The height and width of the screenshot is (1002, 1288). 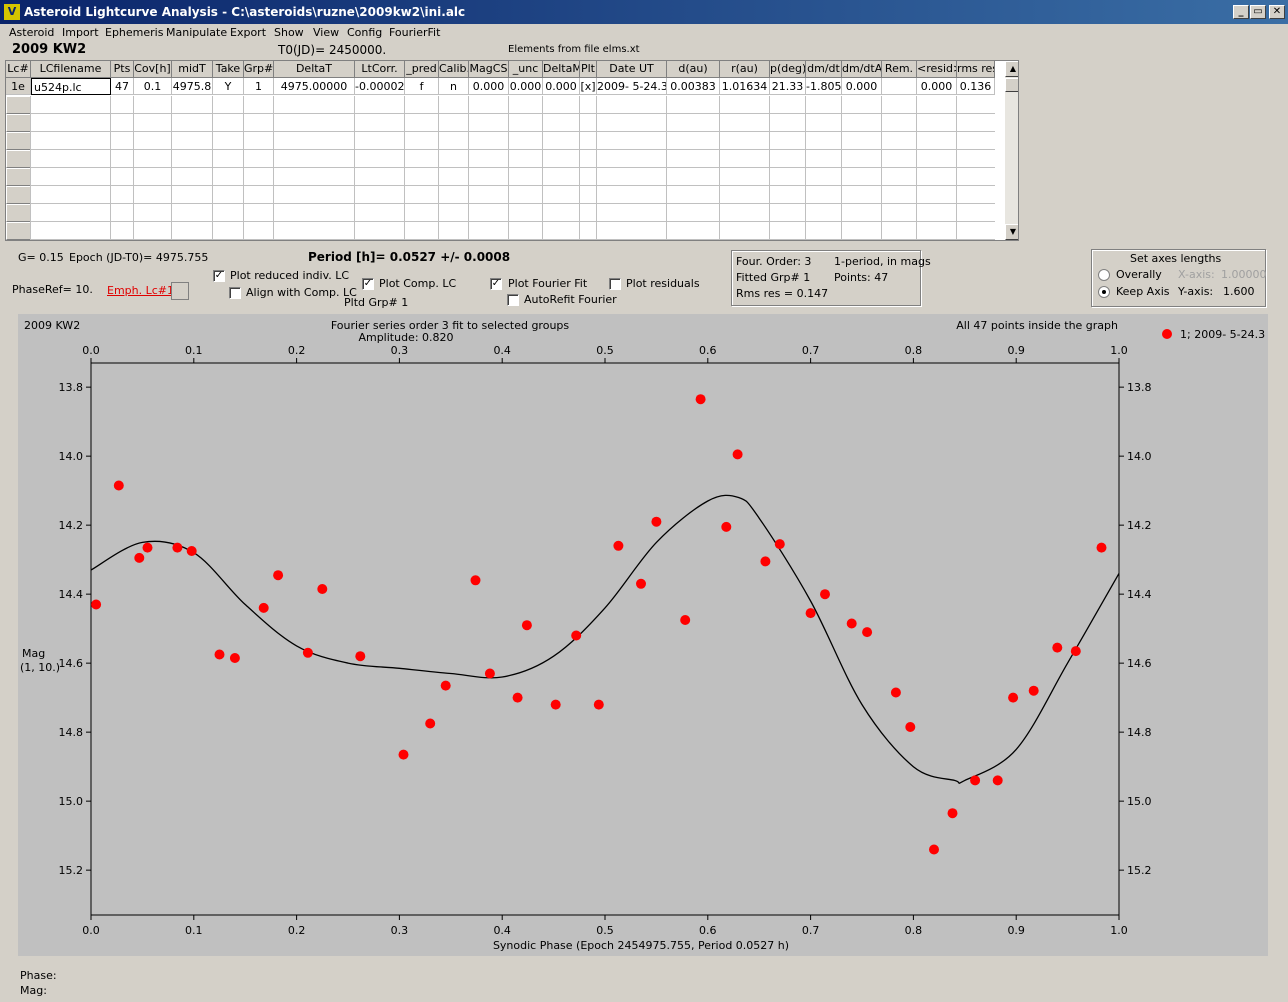 I want to click on maximize-button: ▭, so click(x=1258, y=12).